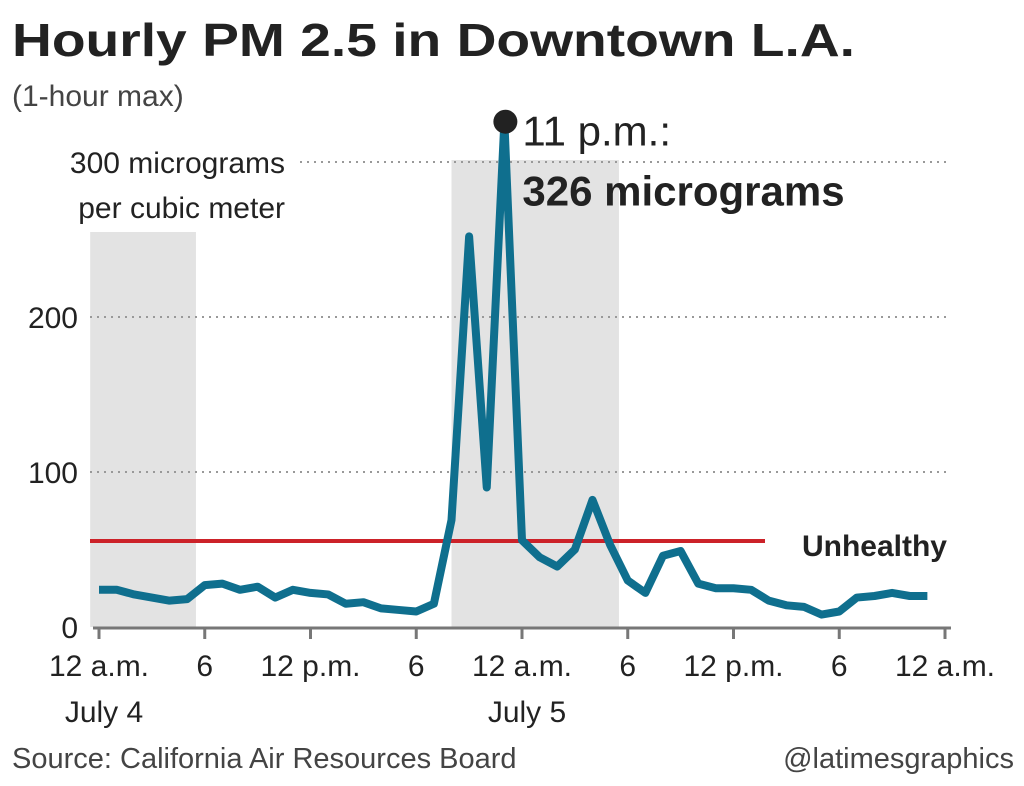 The image size is (1024, 786). I want to click on source: Source: California Air Resources Board, so click(264, 759).